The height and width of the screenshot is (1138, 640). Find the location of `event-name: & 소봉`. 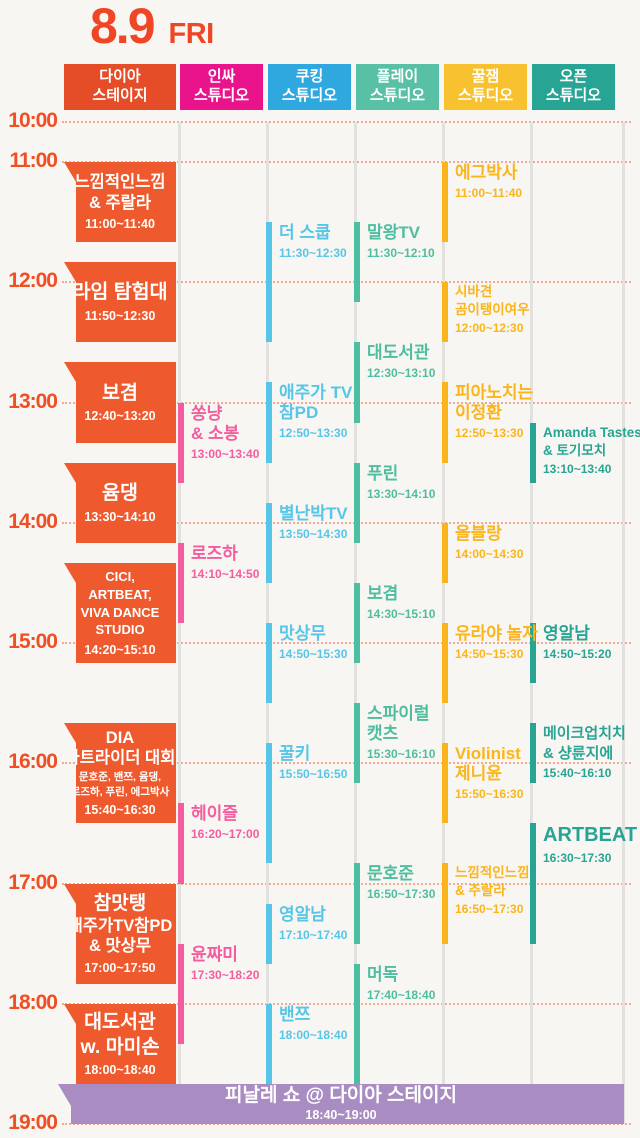

event-name: & 소봉 is located at coordinates (215, 434).